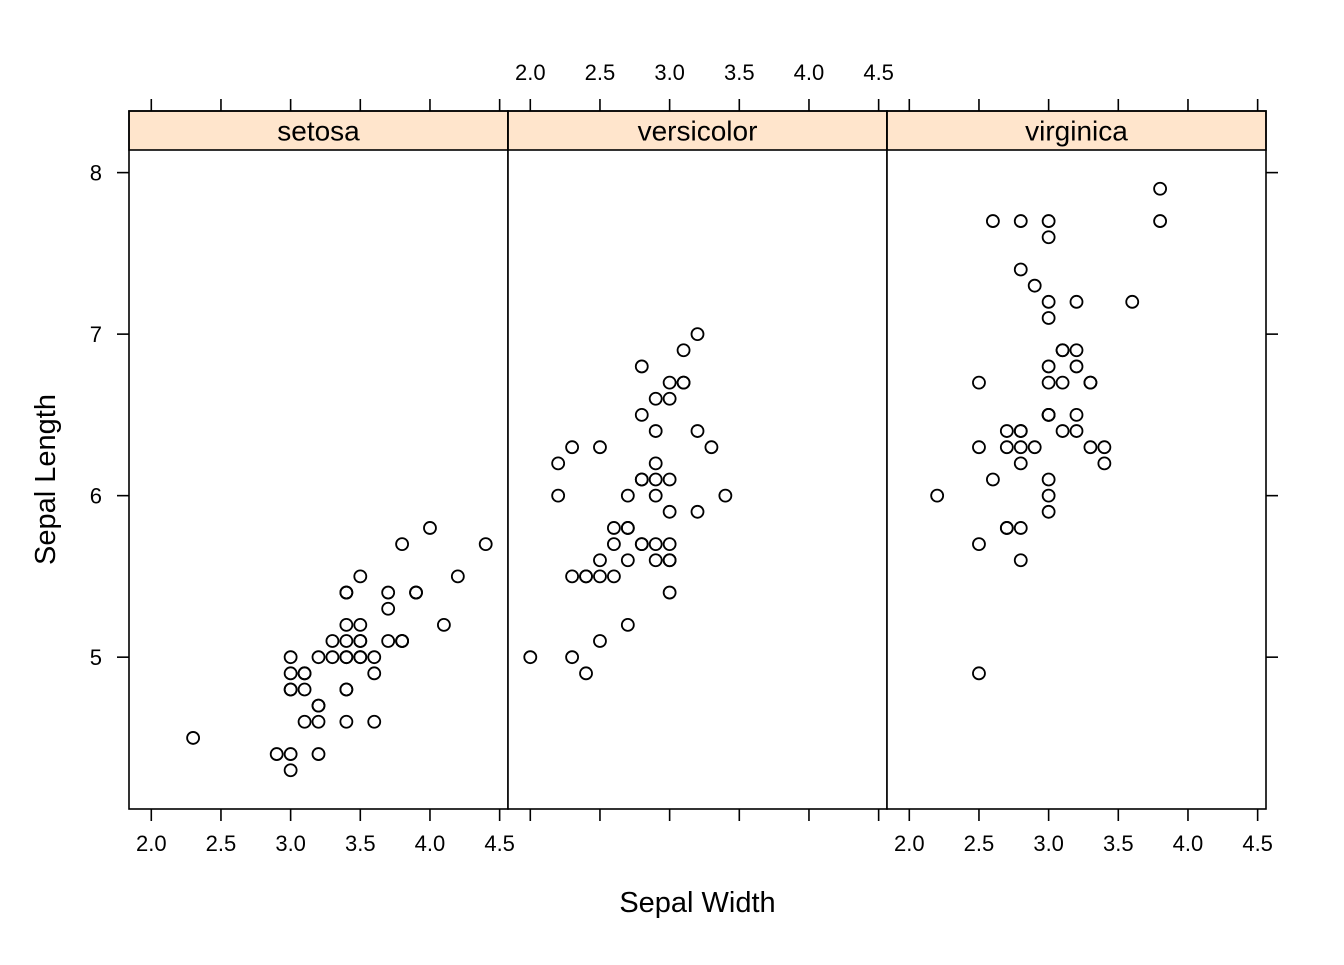  Describe the element at coordinates (96, 173) in the screenshot. I see `y-tick-label: 8` at that location.